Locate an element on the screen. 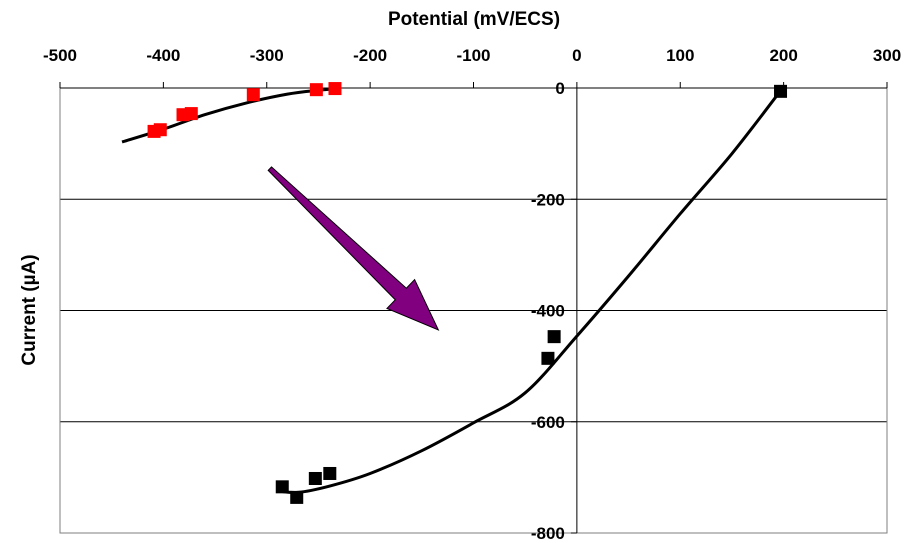 The height and width of the screenshot is (543, 921). y-tick-label-4: -800 is located at coordinates (548, 533).